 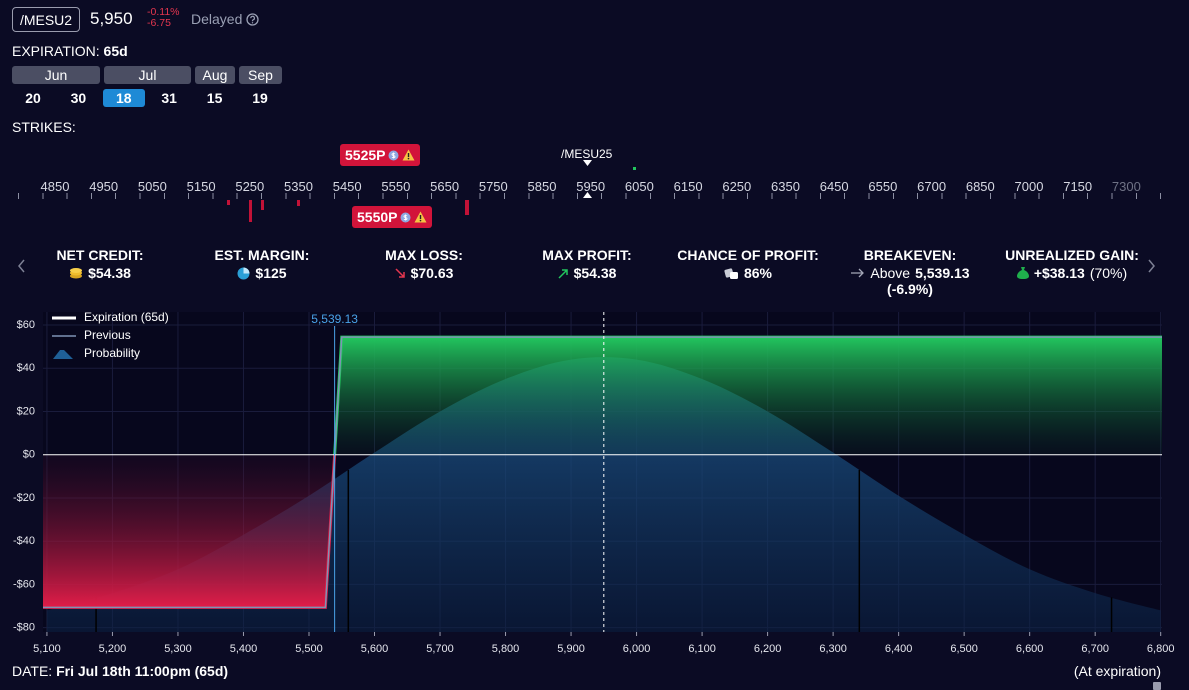 What do you see at coordinates (910, 289) in the screenshot?
I see `stat-sub: (-6.9%)` at bounding box center [910, 289].